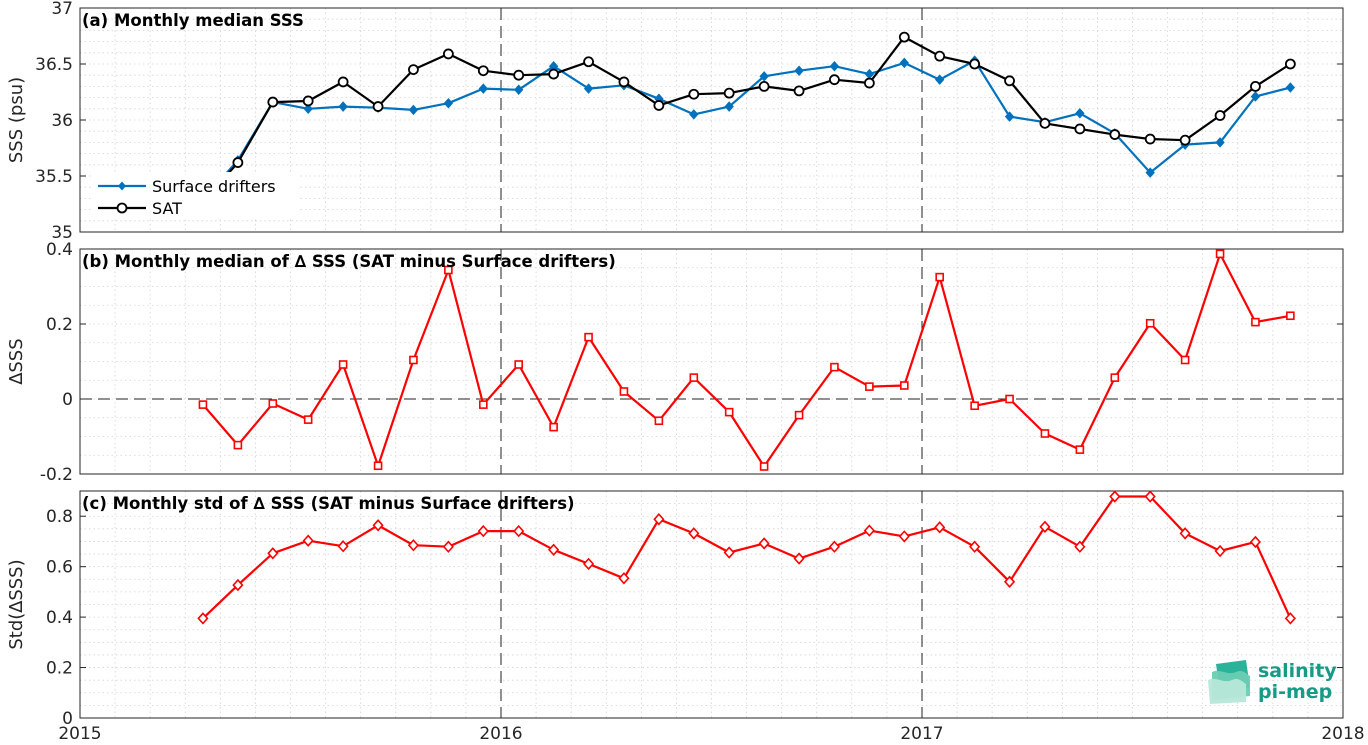 This screenshot has width=1368, height=745. What do you see at coordinates (62, 121) in the screenshot?
I see `y-tick-label: 36` at bounding box center [62, 121].